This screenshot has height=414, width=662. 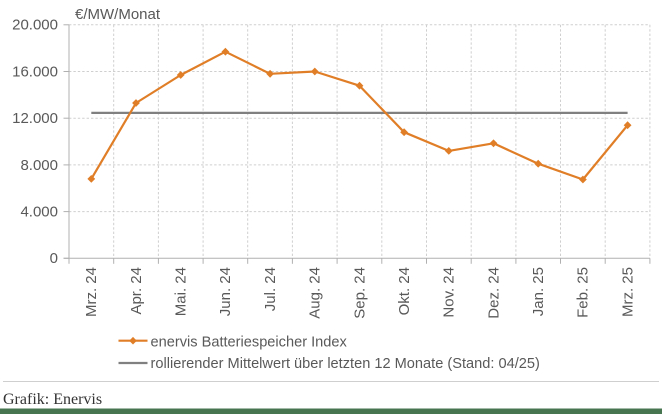 What do you see at coordinates (359, 293) in the screenshot?
I see `svg-text: Sep. 24` at bounding box center [359, 293].